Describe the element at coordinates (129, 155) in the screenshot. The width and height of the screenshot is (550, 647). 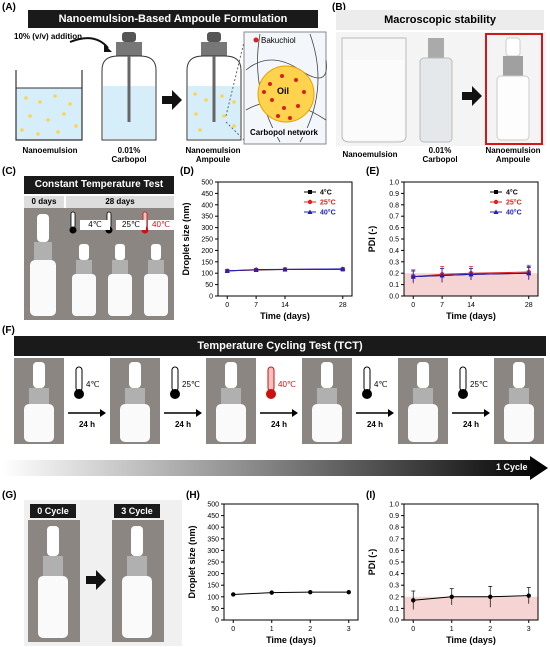
I see `label-carbopol: 0.01% Carbopol` at that location.